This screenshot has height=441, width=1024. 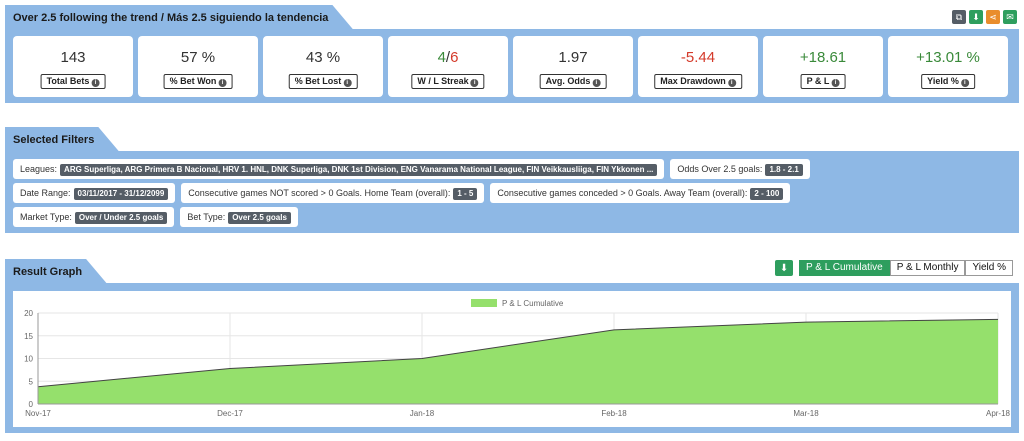 I want to click on y-tick-label: 20, so click(x=28, y=313).